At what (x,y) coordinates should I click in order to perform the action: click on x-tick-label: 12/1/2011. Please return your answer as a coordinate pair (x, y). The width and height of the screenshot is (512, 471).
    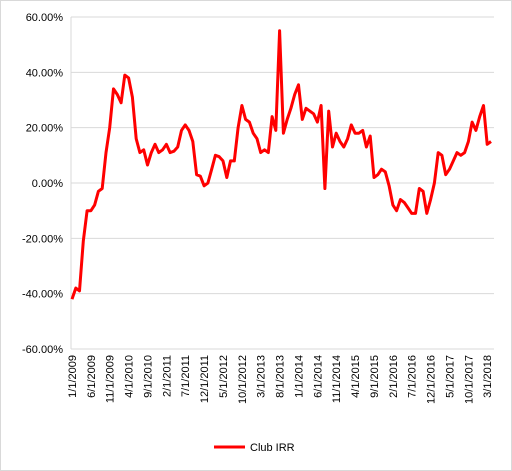
    Looking at the image, I should click on (205, 379).